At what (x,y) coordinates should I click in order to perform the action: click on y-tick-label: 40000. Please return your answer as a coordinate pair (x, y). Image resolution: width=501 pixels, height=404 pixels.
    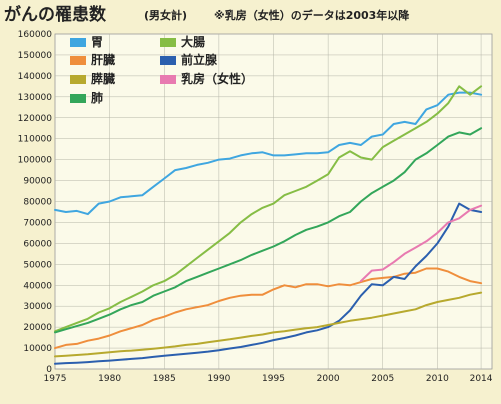
    Looking at the image, I should click on (37, 286).